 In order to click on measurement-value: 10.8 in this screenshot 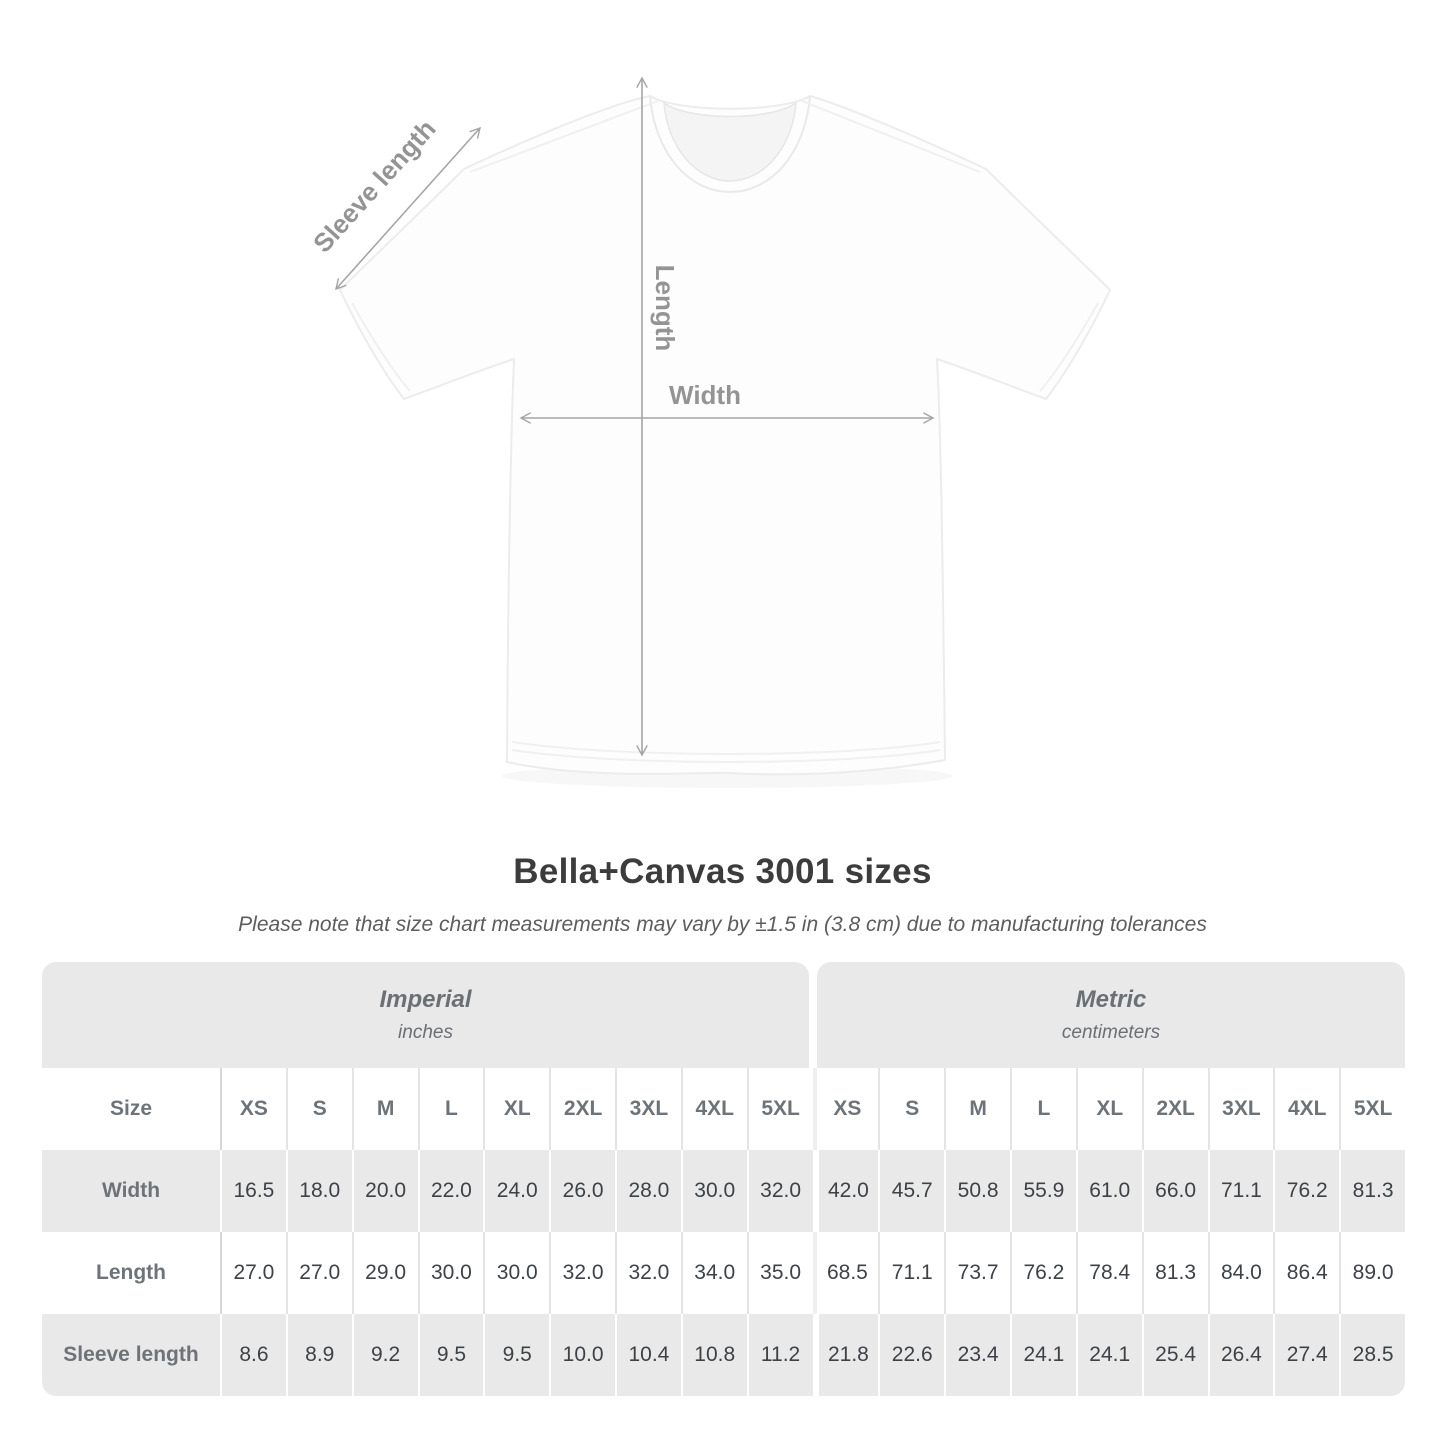, I will do `click(713, 1355)`.